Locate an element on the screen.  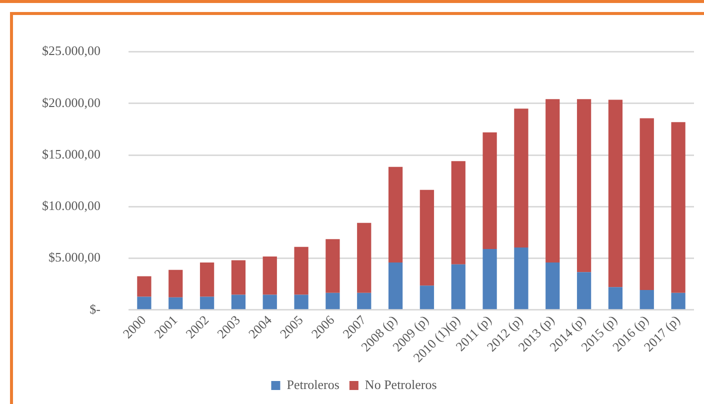
y-tick-label: $25.000,00 is located at coordinates (71, 50).